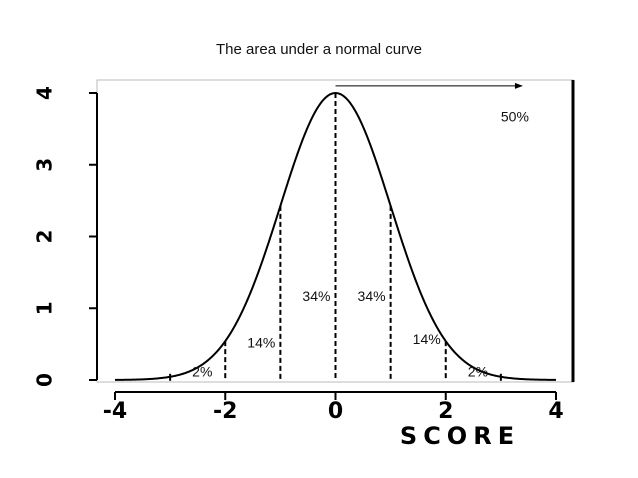 This screenshot has width=638, height=478. Describe the element at coordinates (460, 436) in the screenshot. I see `x-axis-label: SCORE` at that location.